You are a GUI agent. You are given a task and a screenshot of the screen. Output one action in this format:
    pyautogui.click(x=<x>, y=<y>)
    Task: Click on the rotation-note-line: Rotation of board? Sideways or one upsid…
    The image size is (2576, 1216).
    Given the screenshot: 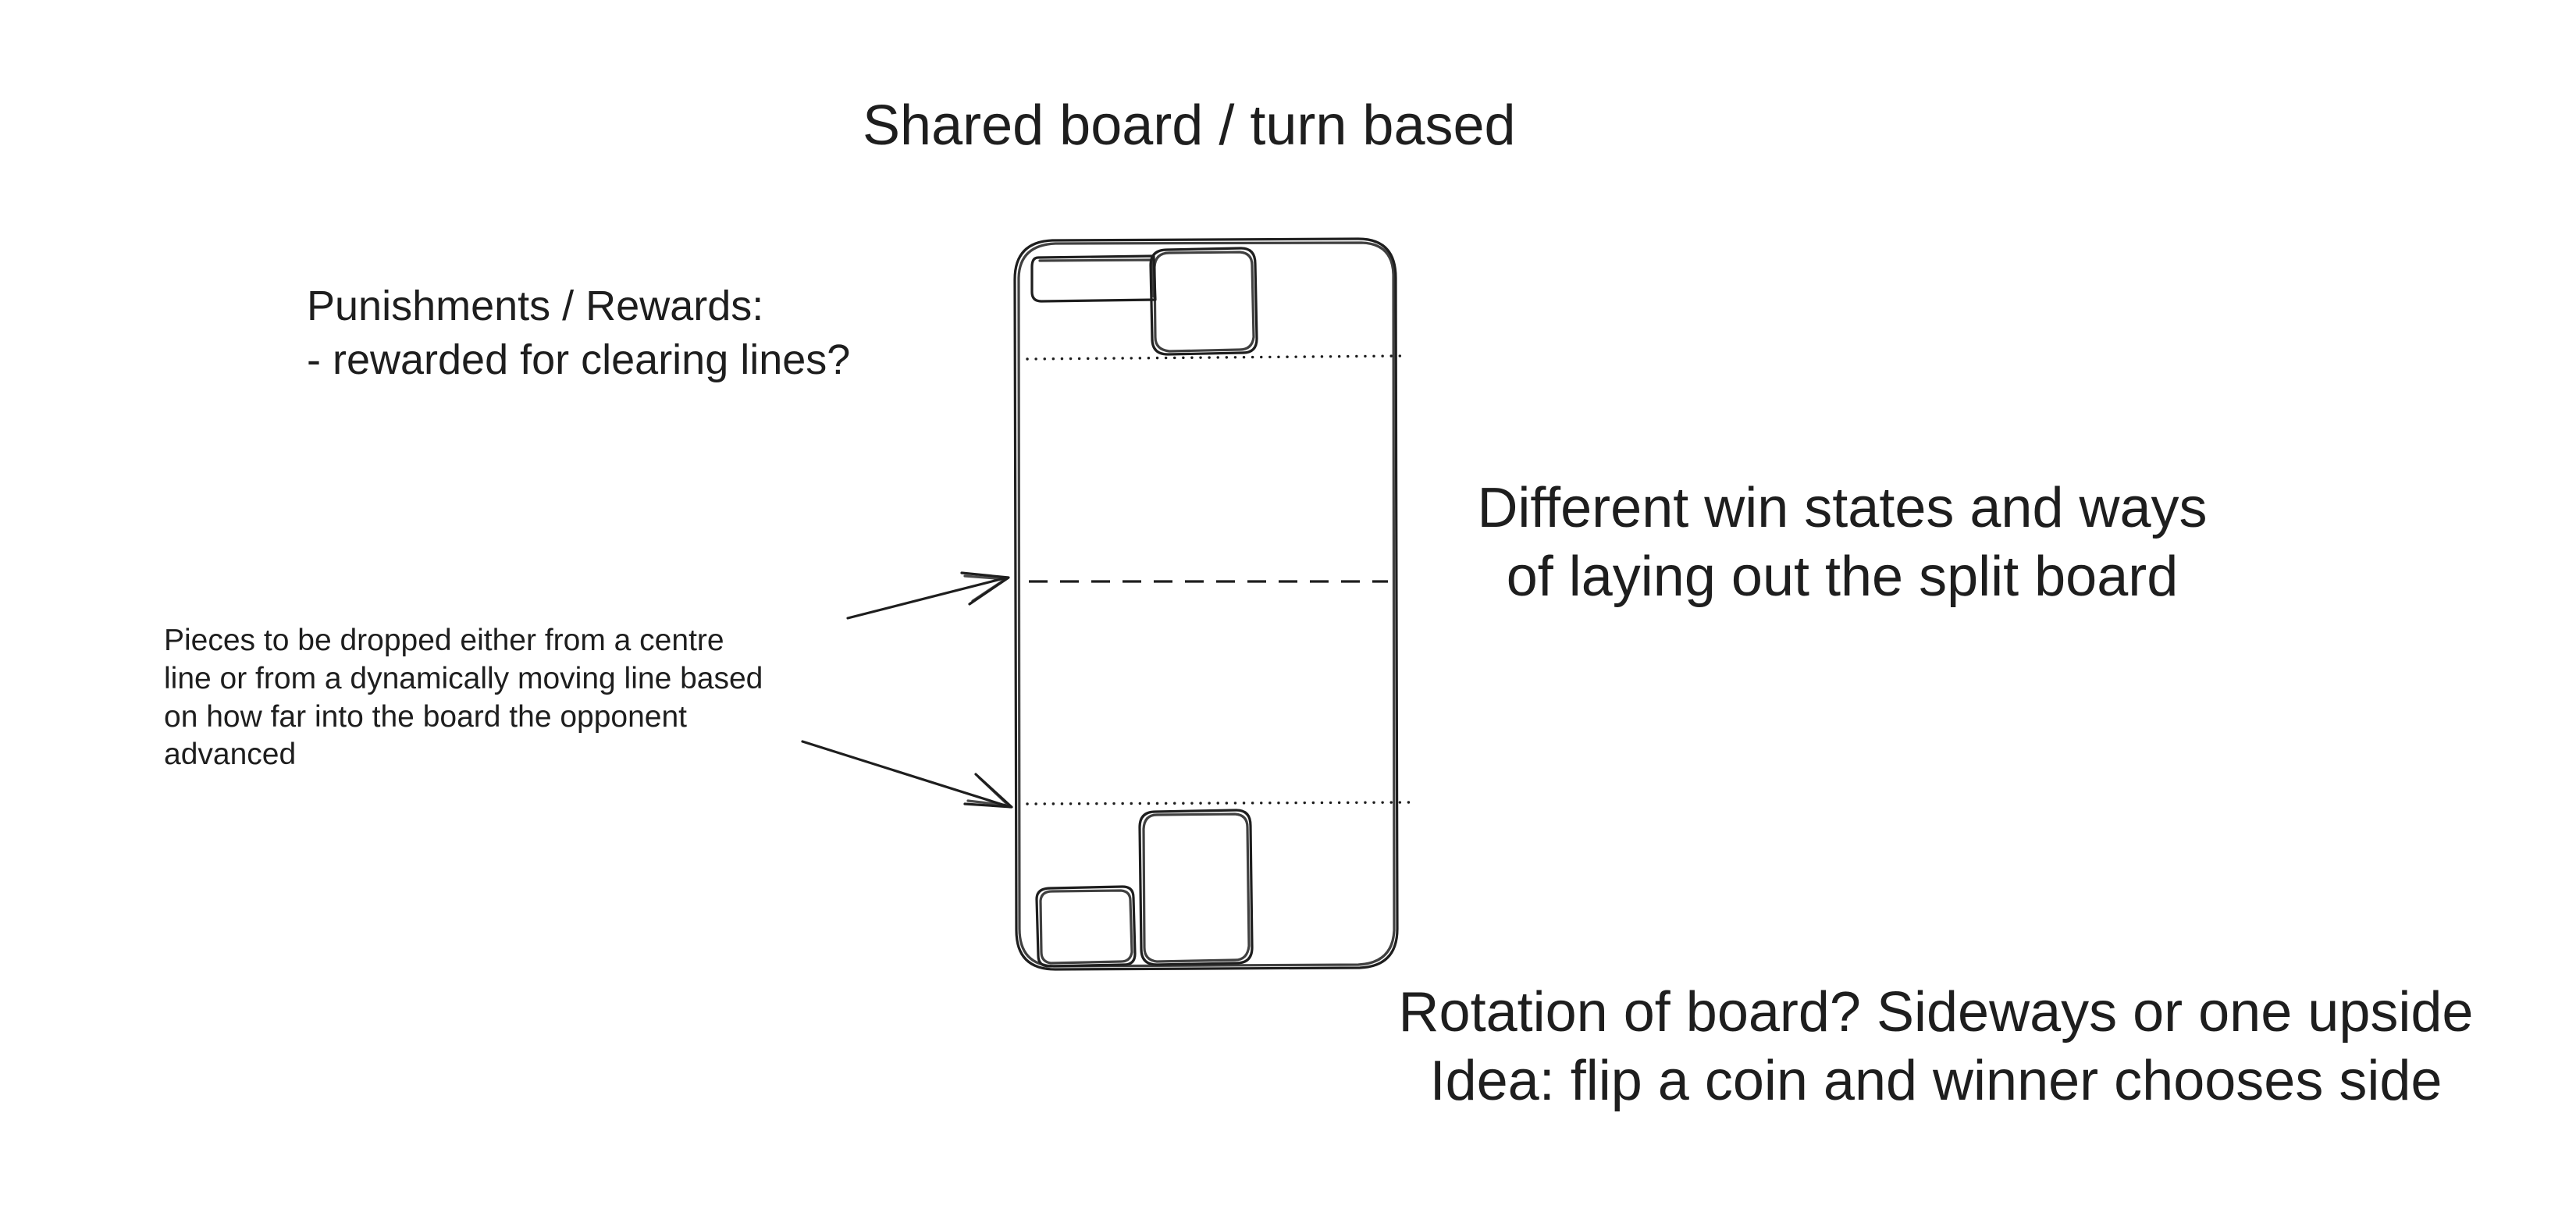 What is the action you would take?
    pyautogui.click(x=1936, y=1012)
    